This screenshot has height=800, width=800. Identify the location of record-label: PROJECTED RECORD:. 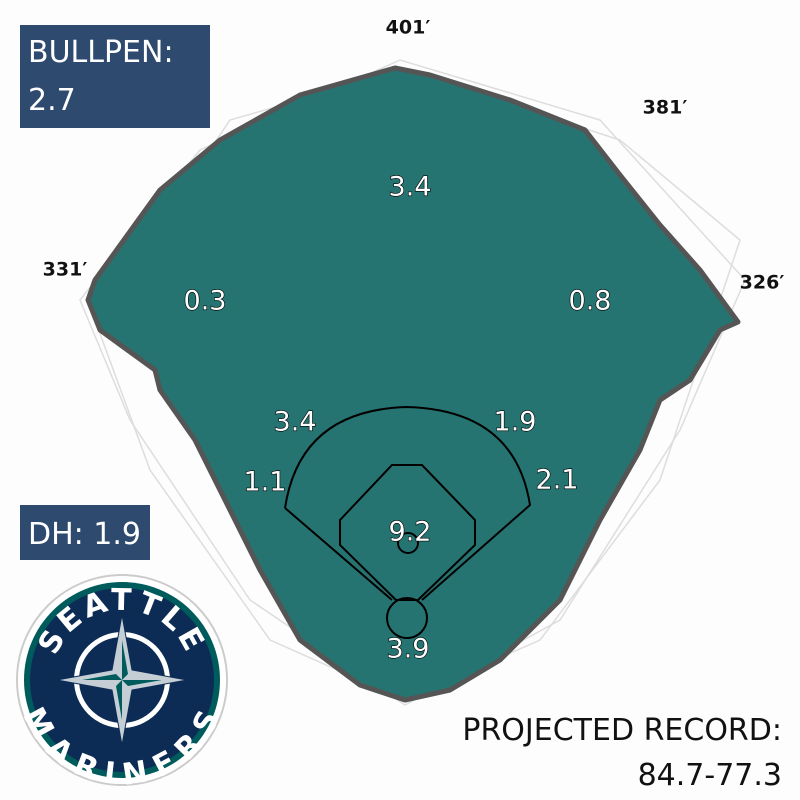
(622, 730).